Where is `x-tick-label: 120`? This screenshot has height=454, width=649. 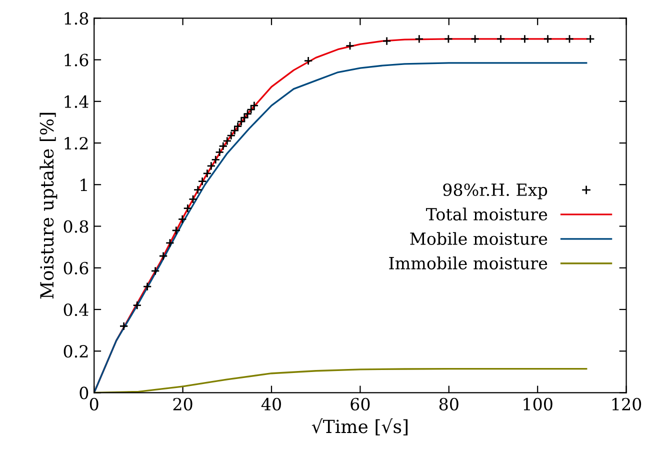 x-tick-label: 120 is located at coordinates (627, 404).